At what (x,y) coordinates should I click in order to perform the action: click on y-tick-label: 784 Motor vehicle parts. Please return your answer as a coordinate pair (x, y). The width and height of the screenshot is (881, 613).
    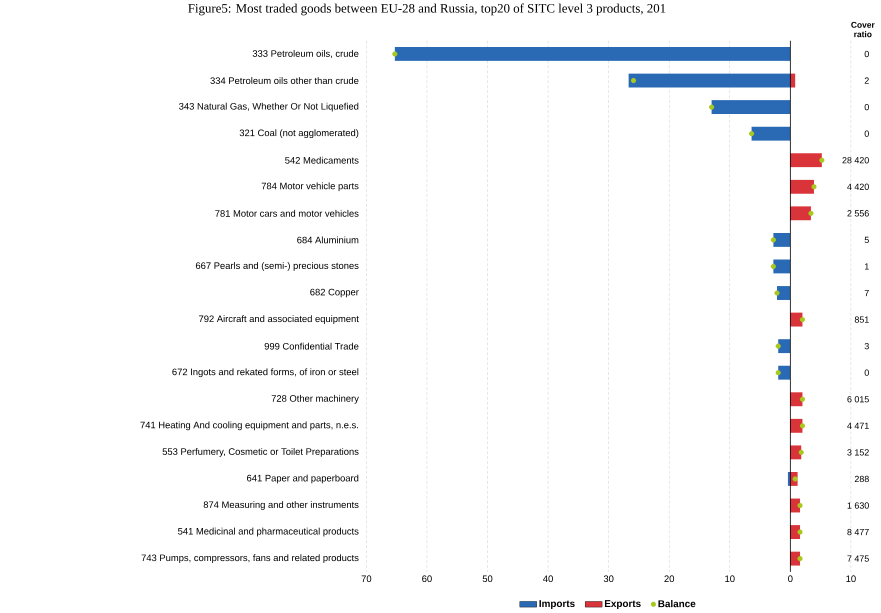
    Looking at the image, I should click on (310, 187).